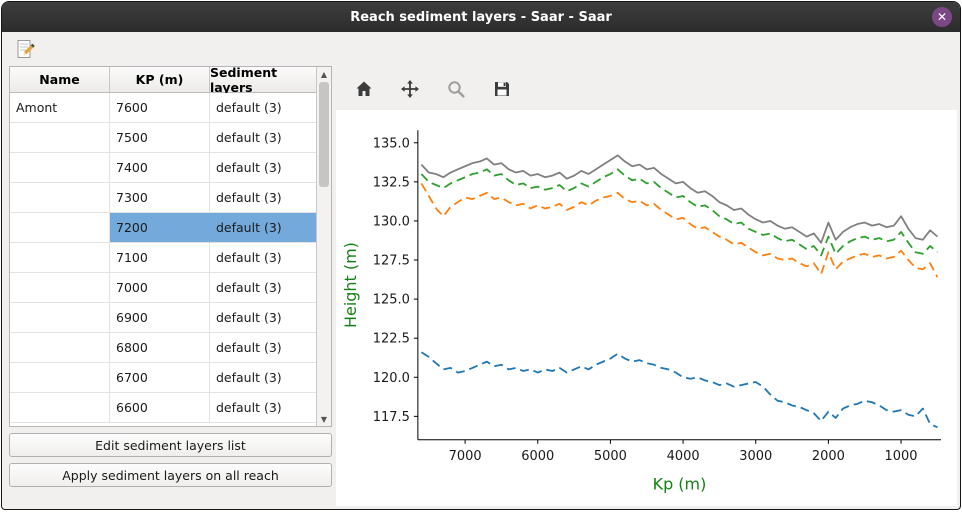  I want to click on home-icon, so click(364, 88).